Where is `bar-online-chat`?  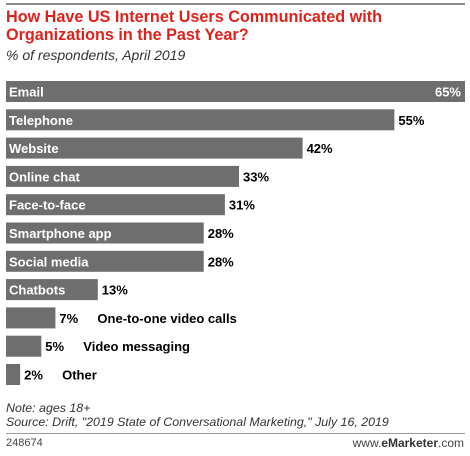 bar-online-chat is located at coordinates (123, 176).